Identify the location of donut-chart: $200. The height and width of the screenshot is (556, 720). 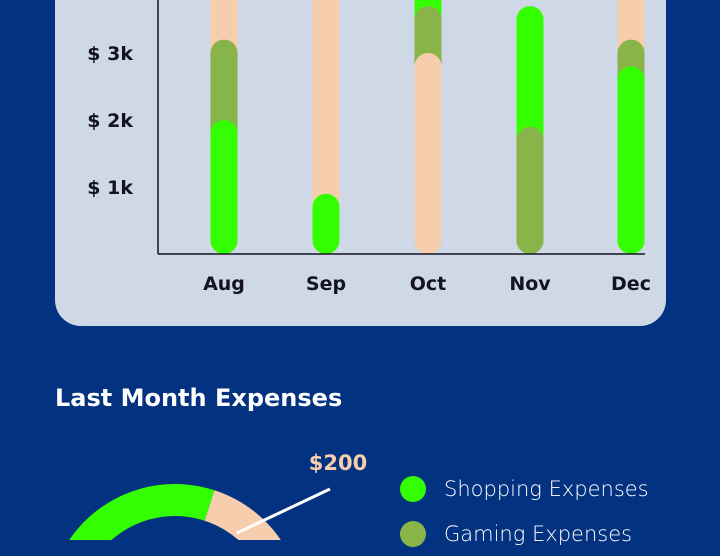
(218, 495).